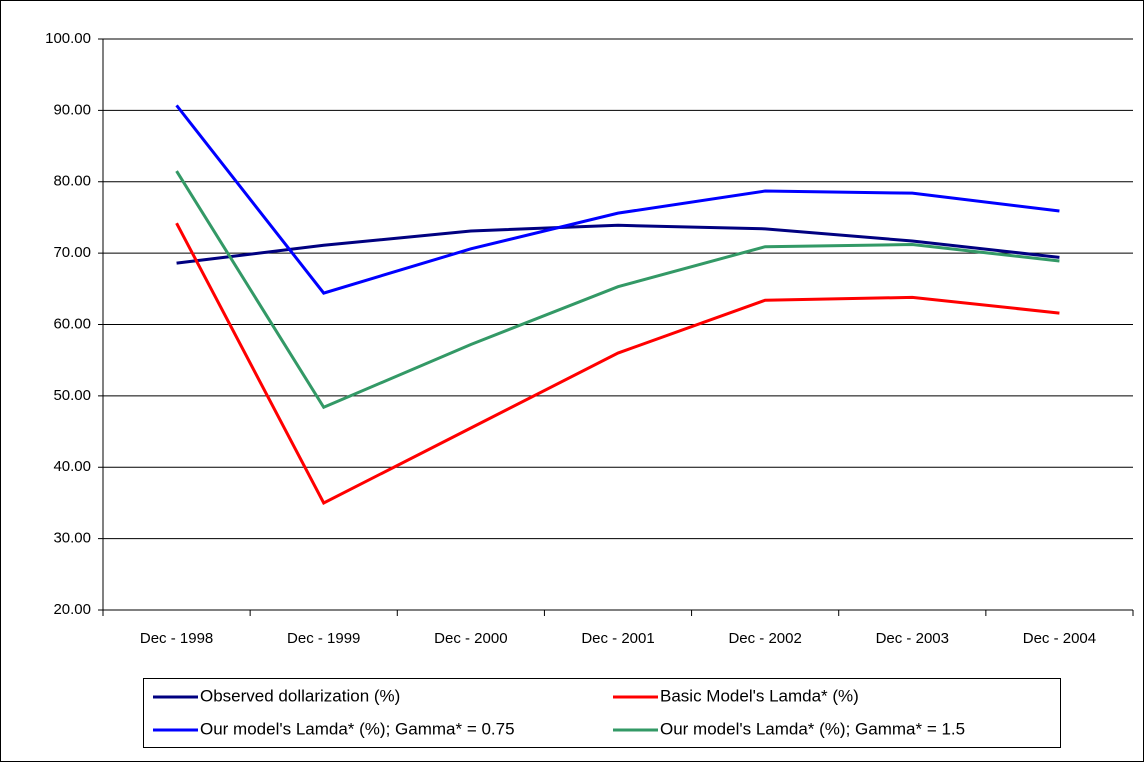  Describe the element at coordinates (72, 466) in the screenshot. I see `y-tick-label: 40.00` at that location.